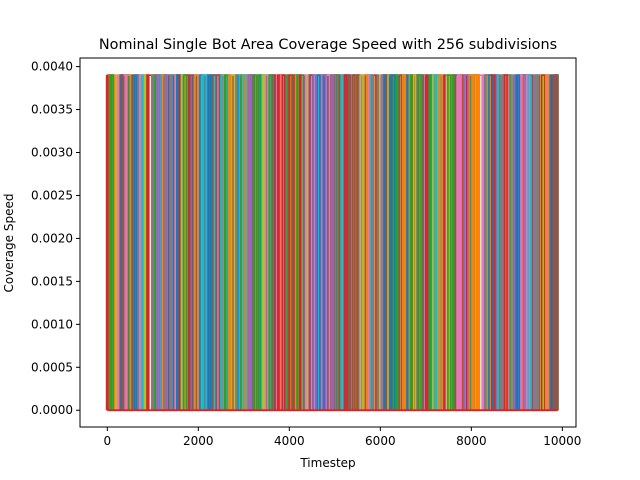  What do you see at coordinates (9, 243) in the screenshot?
I see `y-axis-label: Coverage Speed` at bounding box center [9, 243].